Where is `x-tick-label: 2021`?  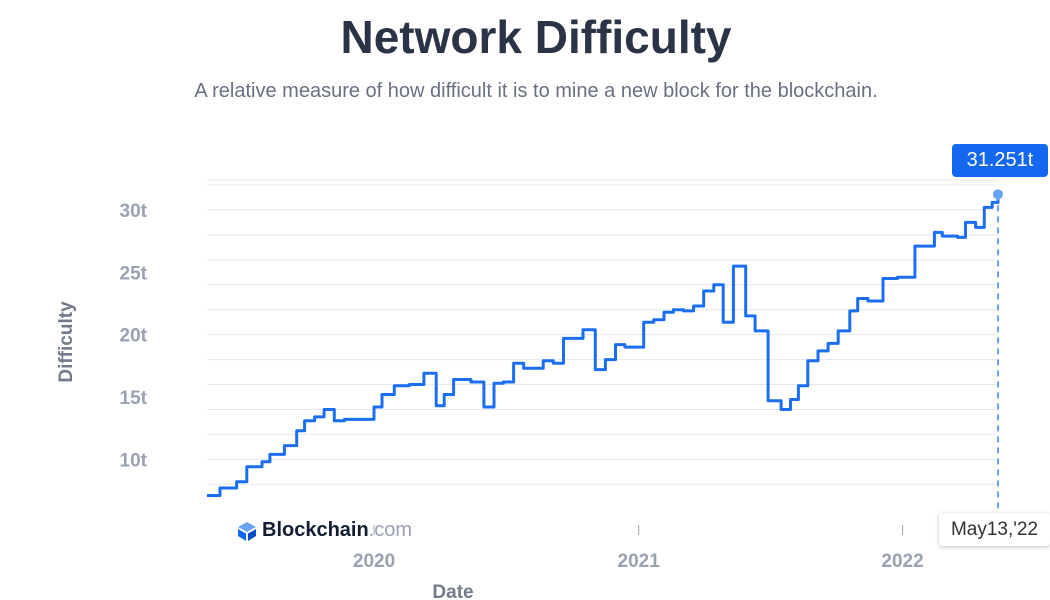
x-tick-label: 2021 is located at coordinates (639, 561).